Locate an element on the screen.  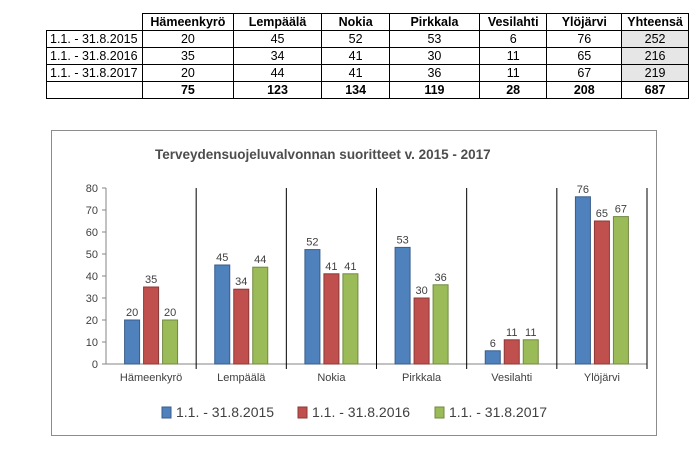
x-category-label: Nokia is located at coordinates (331, 378).